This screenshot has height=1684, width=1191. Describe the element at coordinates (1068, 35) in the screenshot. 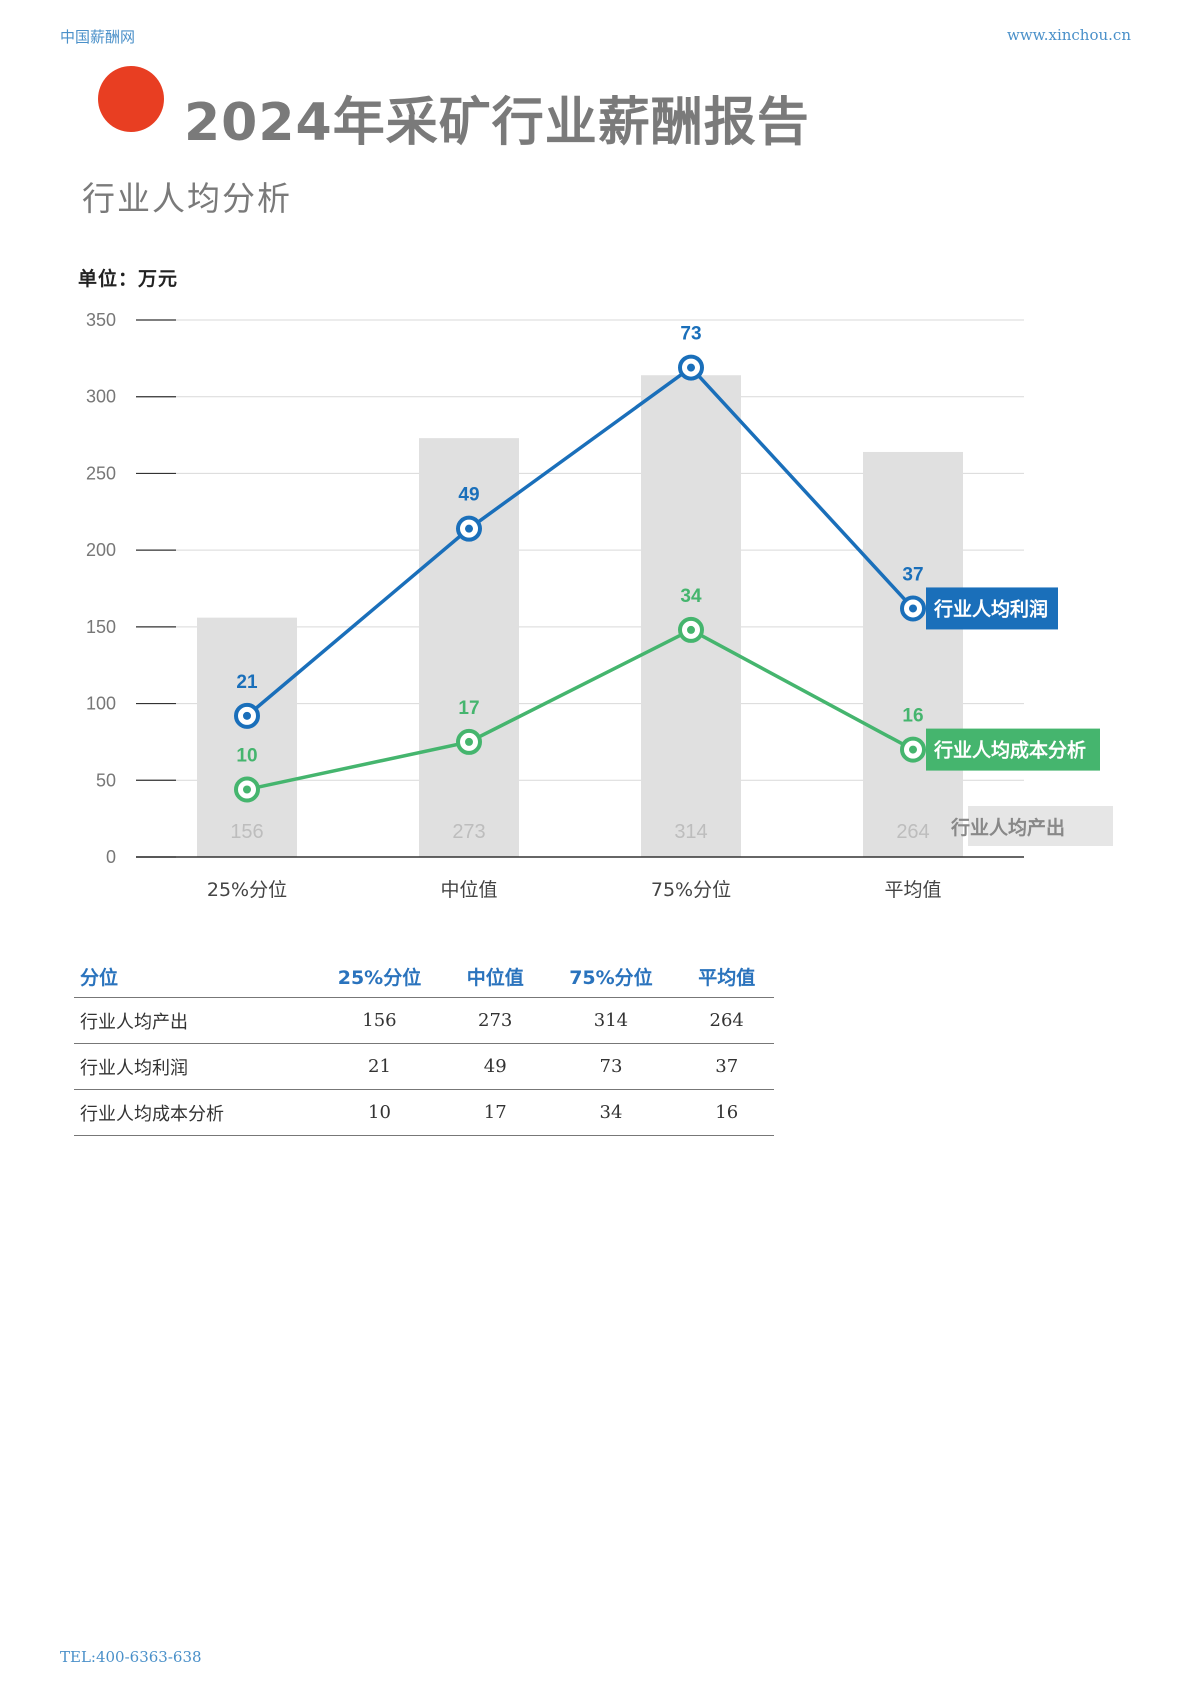

I see `site-url: www.xinchou.cn` at that location.